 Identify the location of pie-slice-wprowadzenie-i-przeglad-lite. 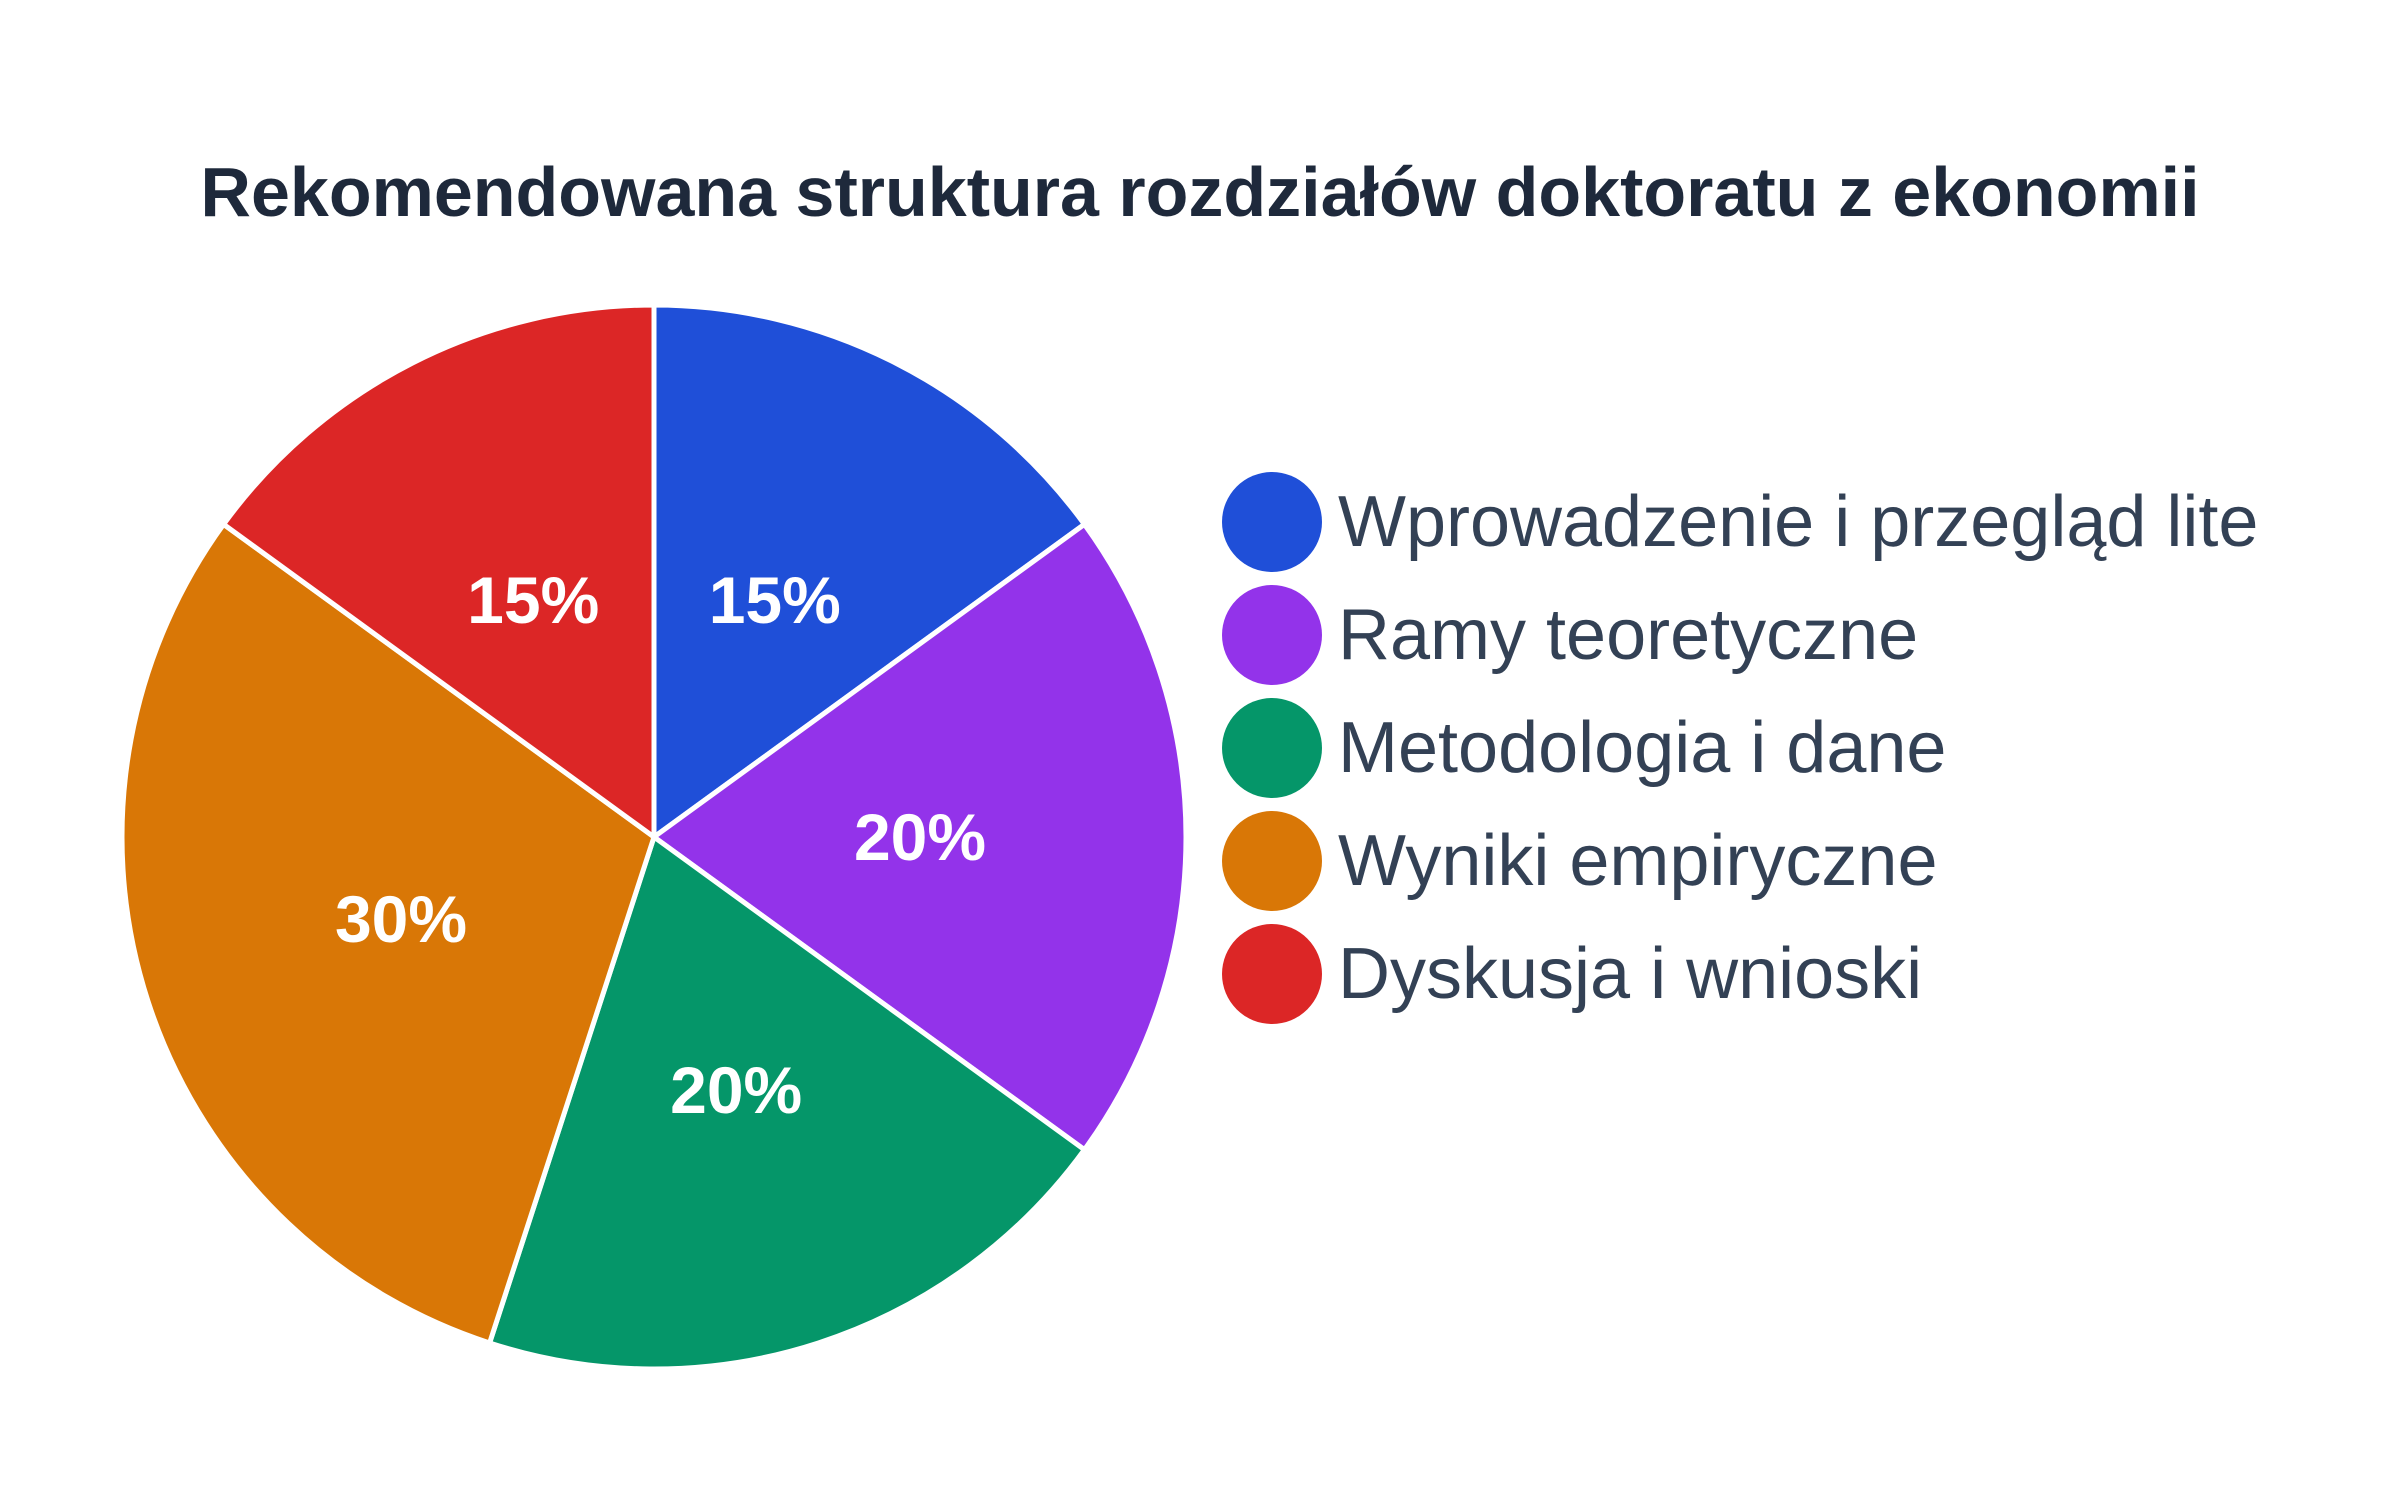
(869, 571).